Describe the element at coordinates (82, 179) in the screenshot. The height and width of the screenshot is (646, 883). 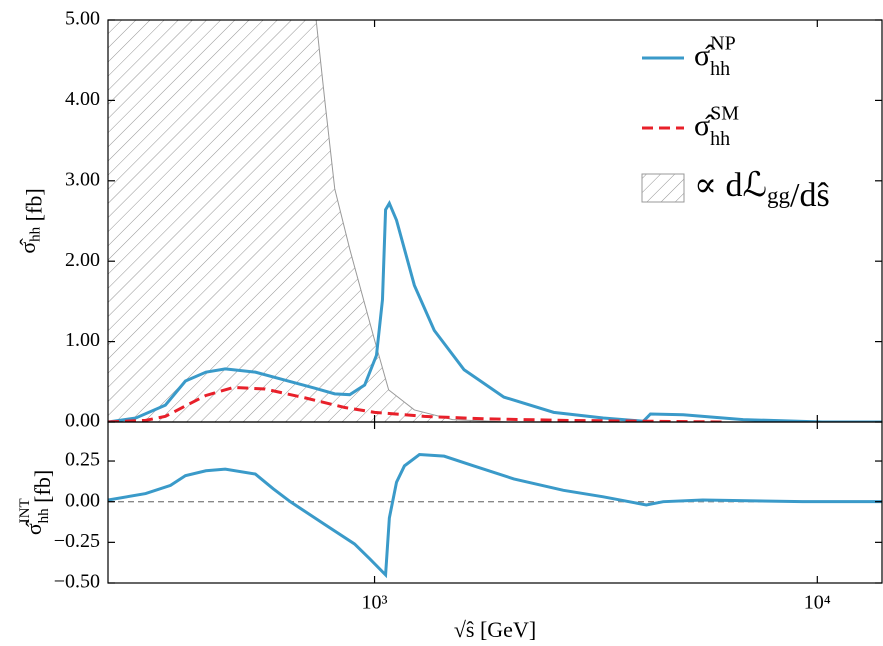
I see `y-tick-label: 3.00` at that location.